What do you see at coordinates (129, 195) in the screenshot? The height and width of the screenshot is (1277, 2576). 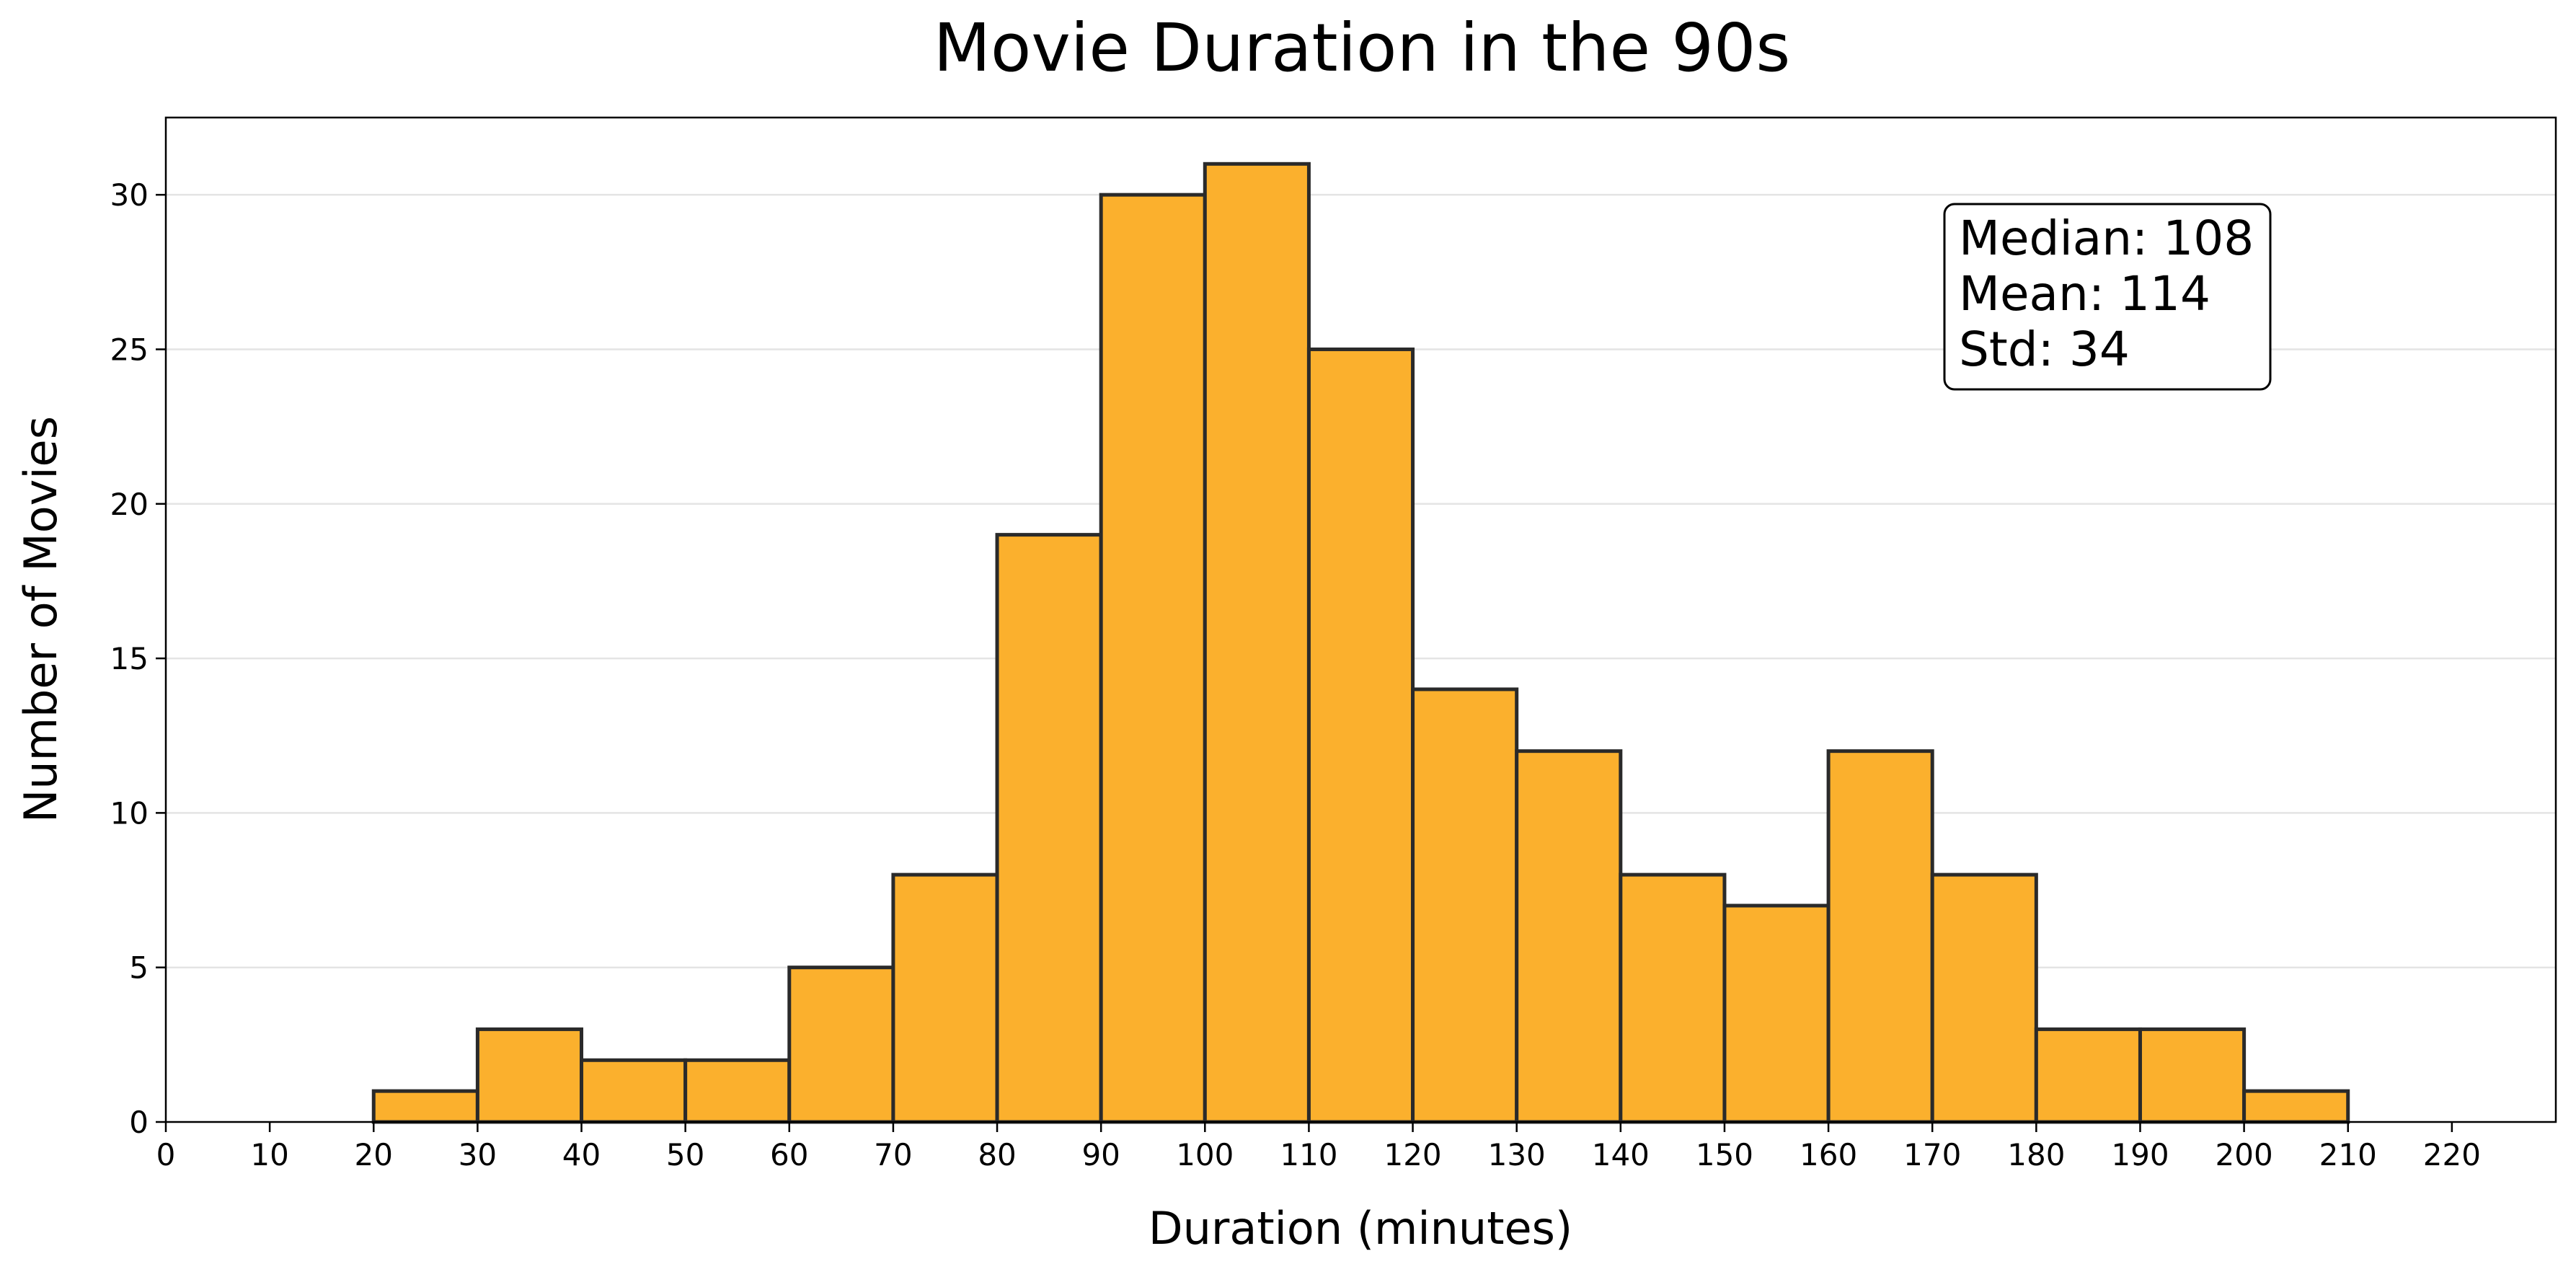 I see `y-tick-label-30: 30` at bounding box center [129, 195].